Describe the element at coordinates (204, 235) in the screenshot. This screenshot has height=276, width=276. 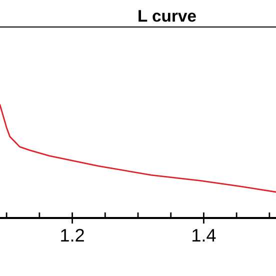
I see `x-tick-label: 1.4` at that location.